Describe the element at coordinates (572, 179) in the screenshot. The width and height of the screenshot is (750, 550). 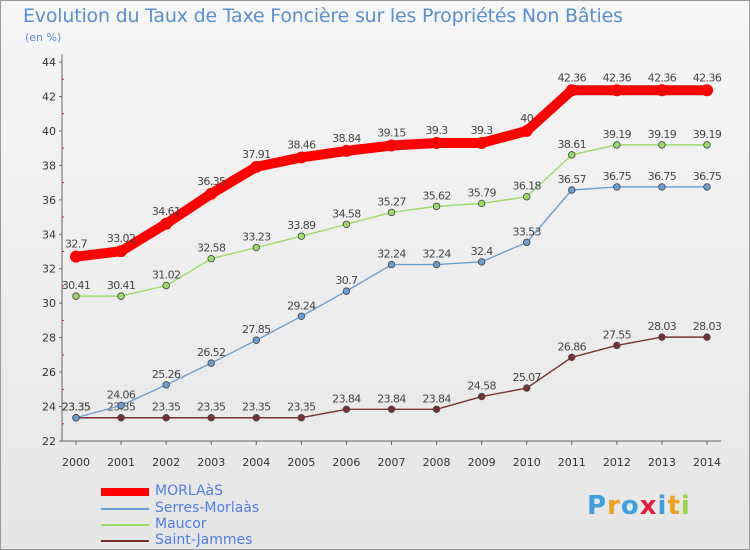
I see `data-label-serres-morlaas: 36.57` at that location.